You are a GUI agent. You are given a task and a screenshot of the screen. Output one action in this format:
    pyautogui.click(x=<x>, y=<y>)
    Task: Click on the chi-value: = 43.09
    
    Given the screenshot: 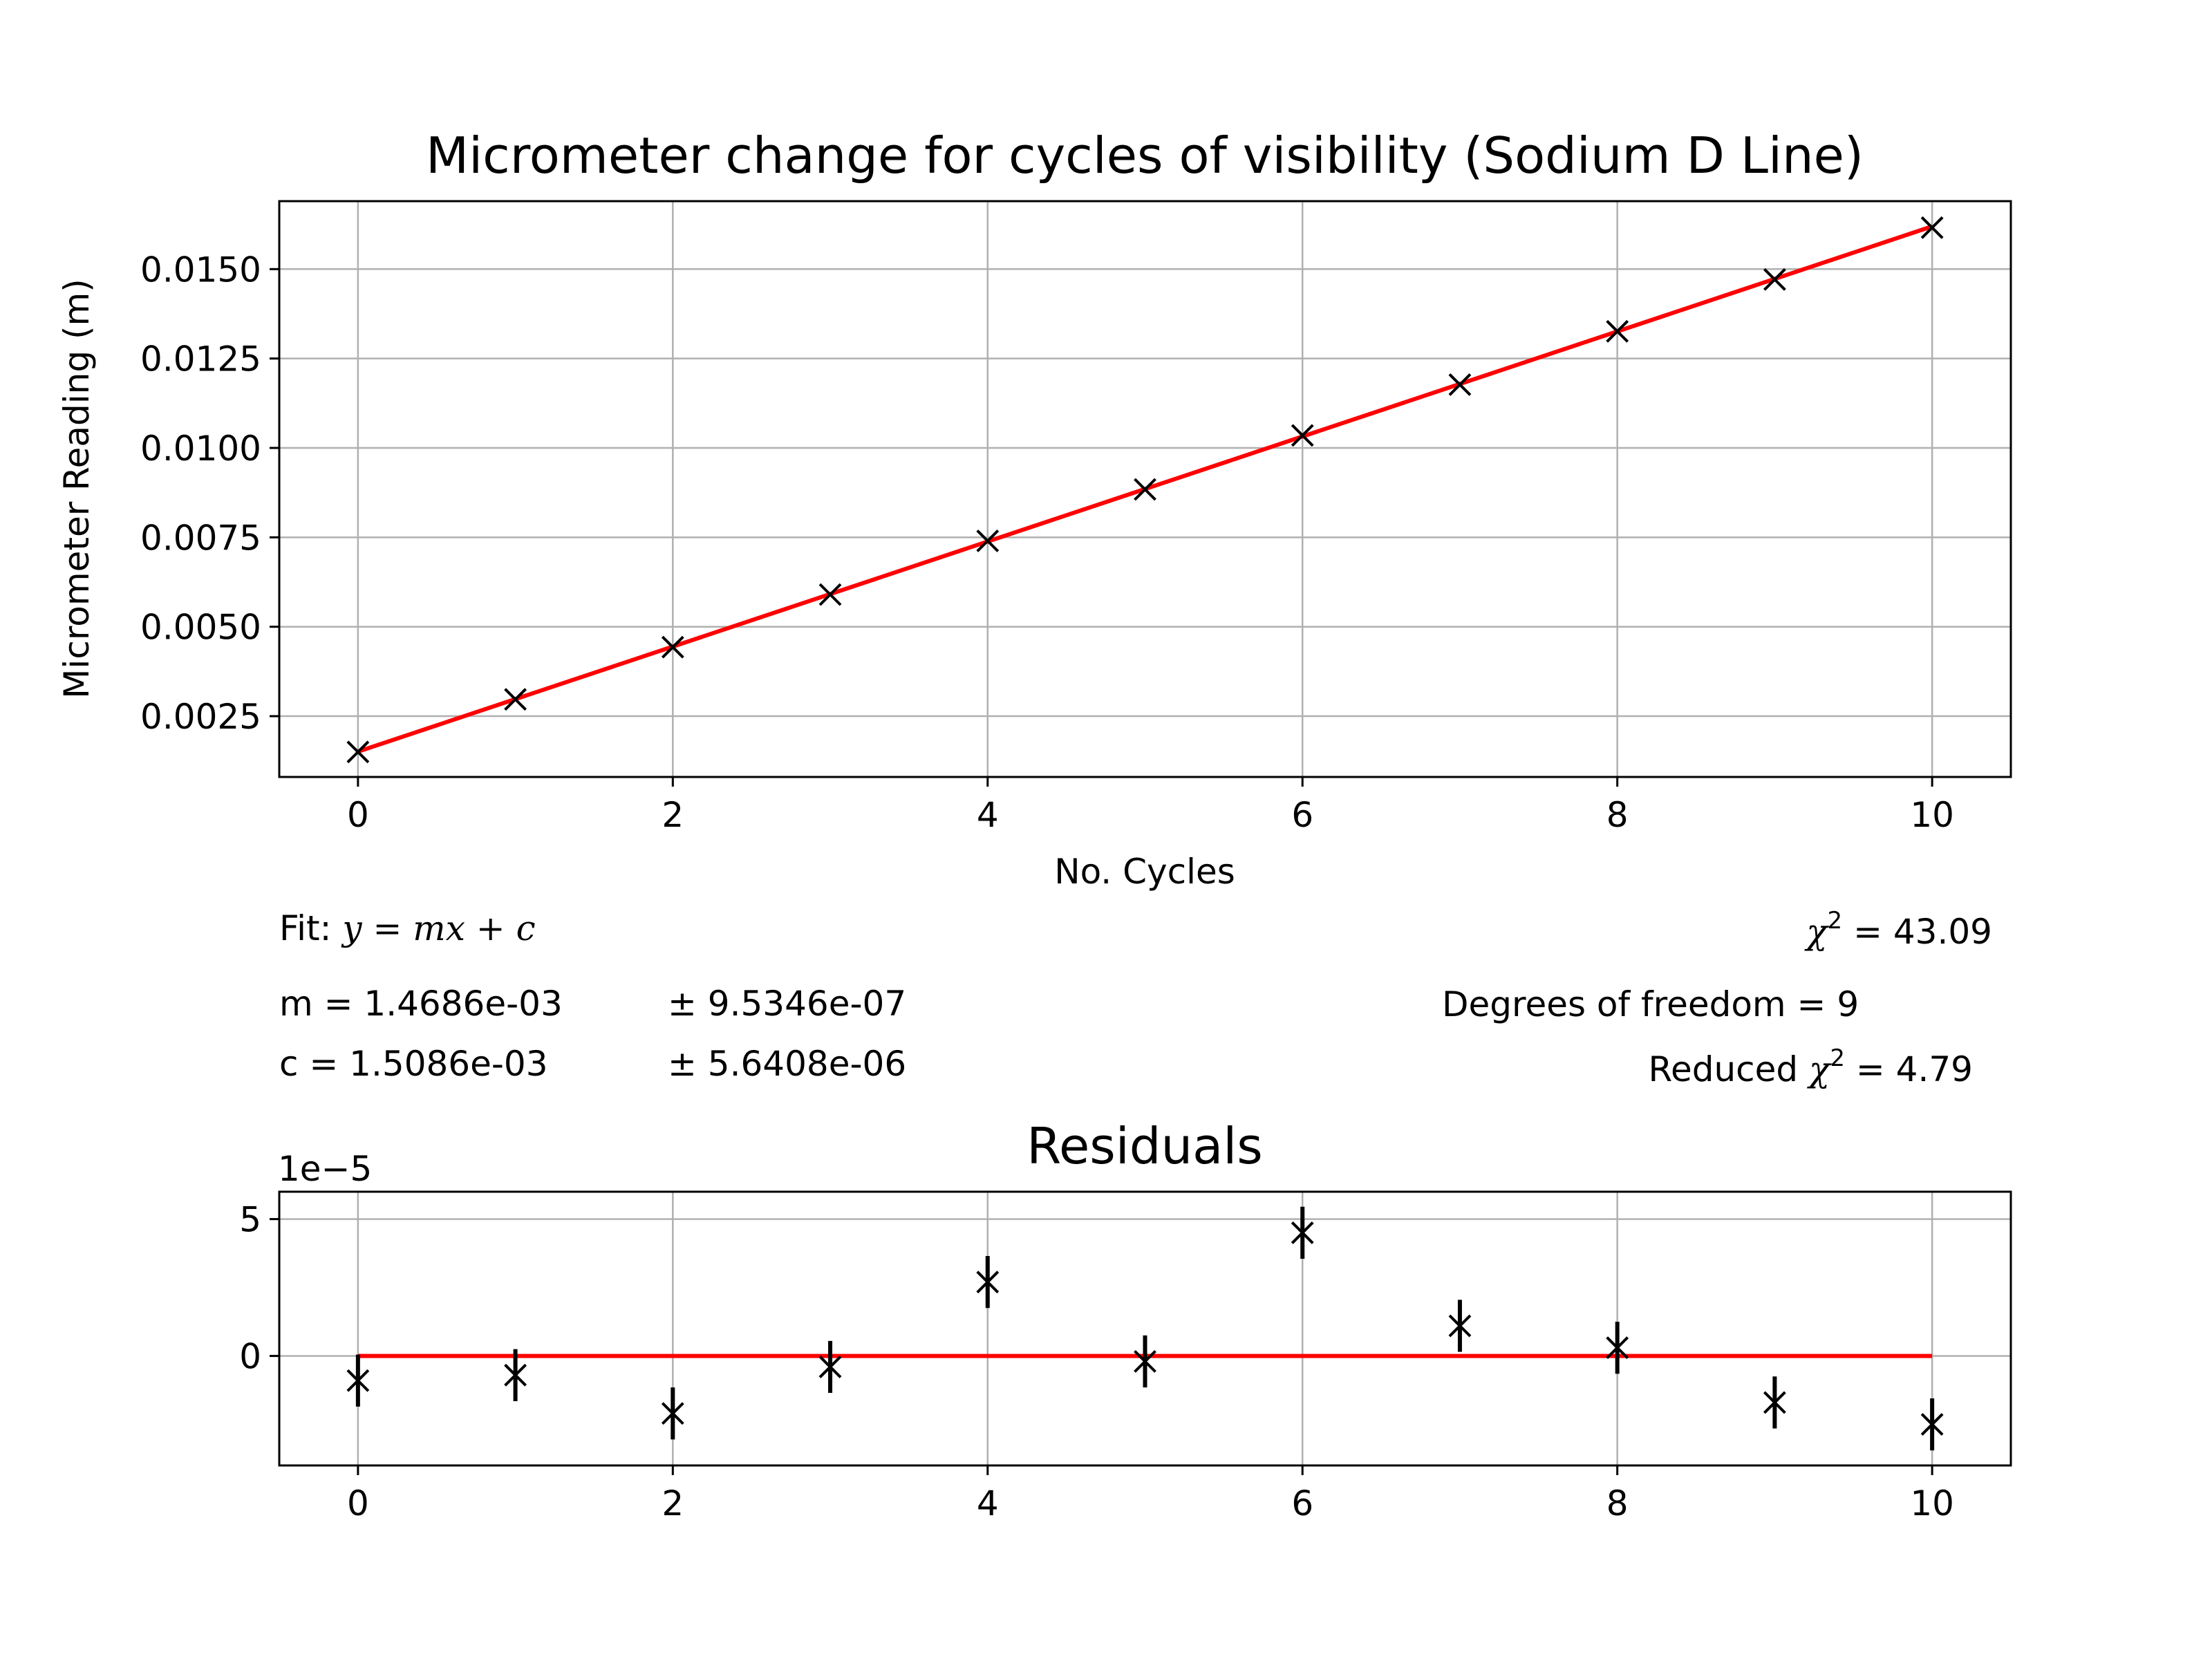 What is the action you would take?
    pyautogui.click(x=1917, y=932)
    